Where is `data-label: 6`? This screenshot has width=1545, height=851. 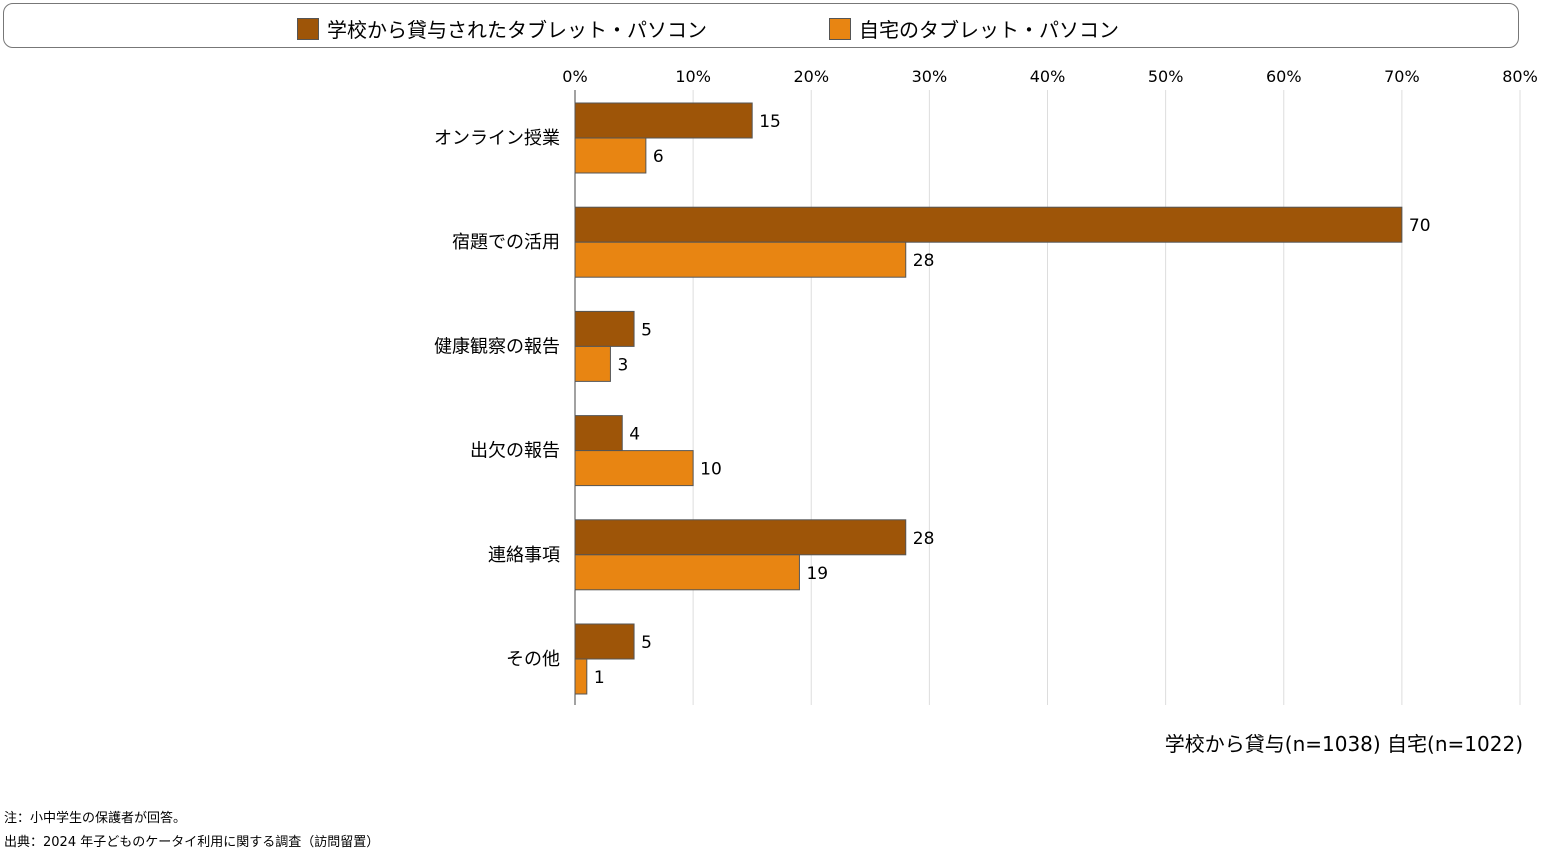
data-label: 6 is located at coordinates (658, 157).